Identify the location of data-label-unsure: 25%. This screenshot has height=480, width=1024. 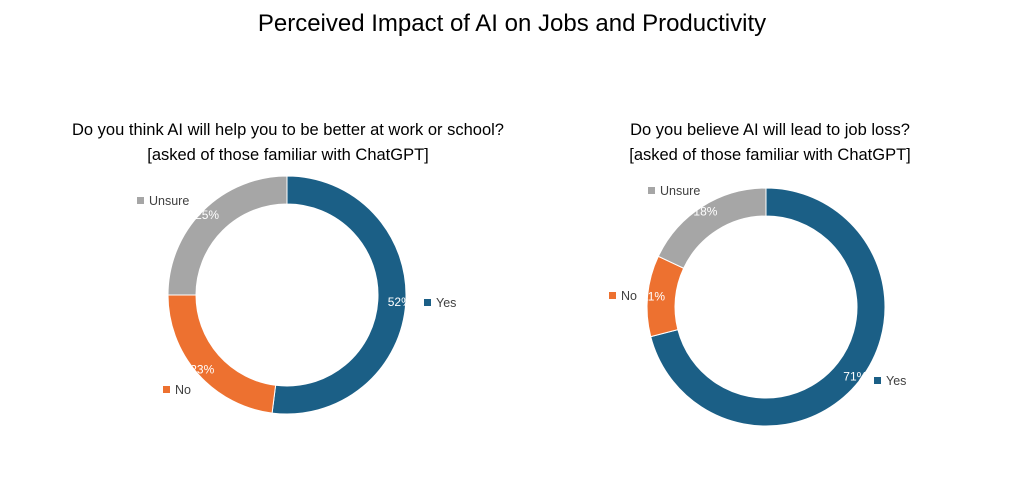
(207, 215).